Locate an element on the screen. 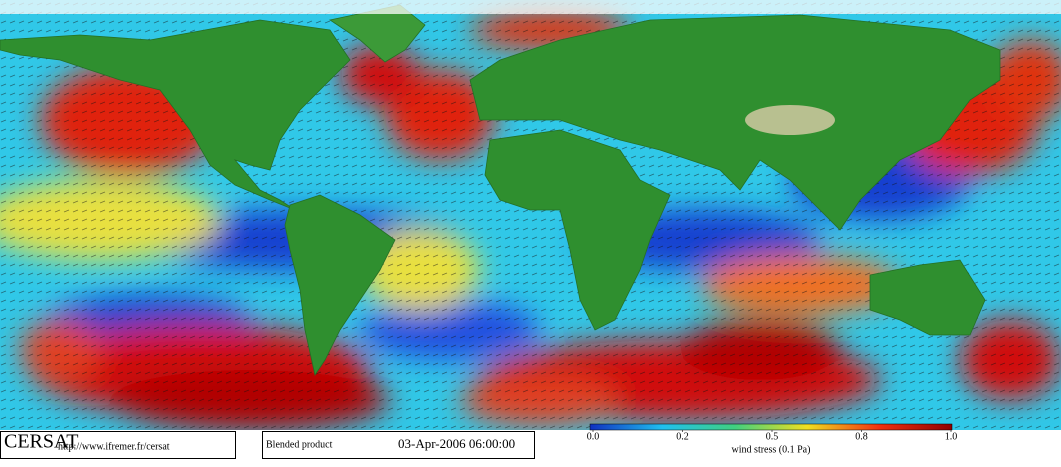 The height and width of the screenshot is (467, 1061). colorbar-tick-label: 0.2 is located at coordinates (682, 436).